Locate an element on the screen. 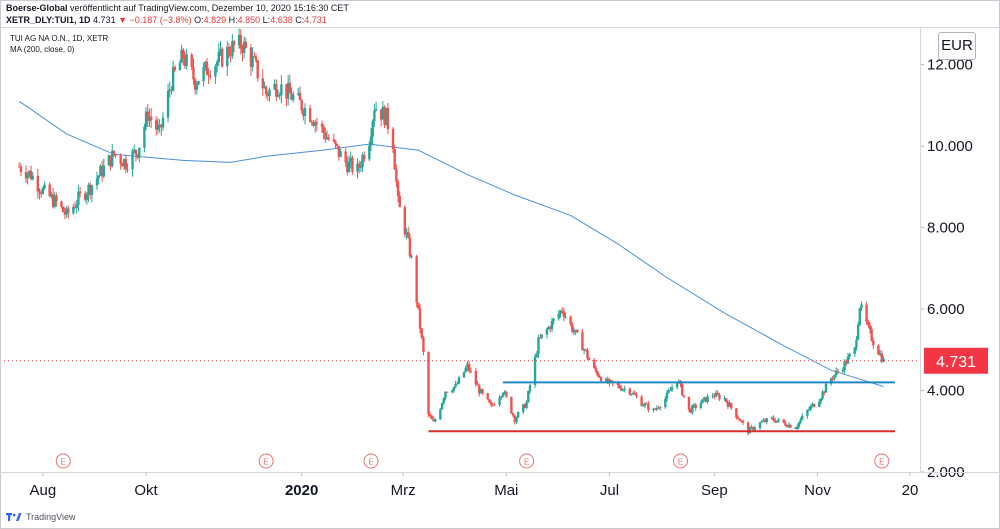 The height and width of the screenshot is (529, 1000). close-value: 4.731 is located at coordinates (315, 20).